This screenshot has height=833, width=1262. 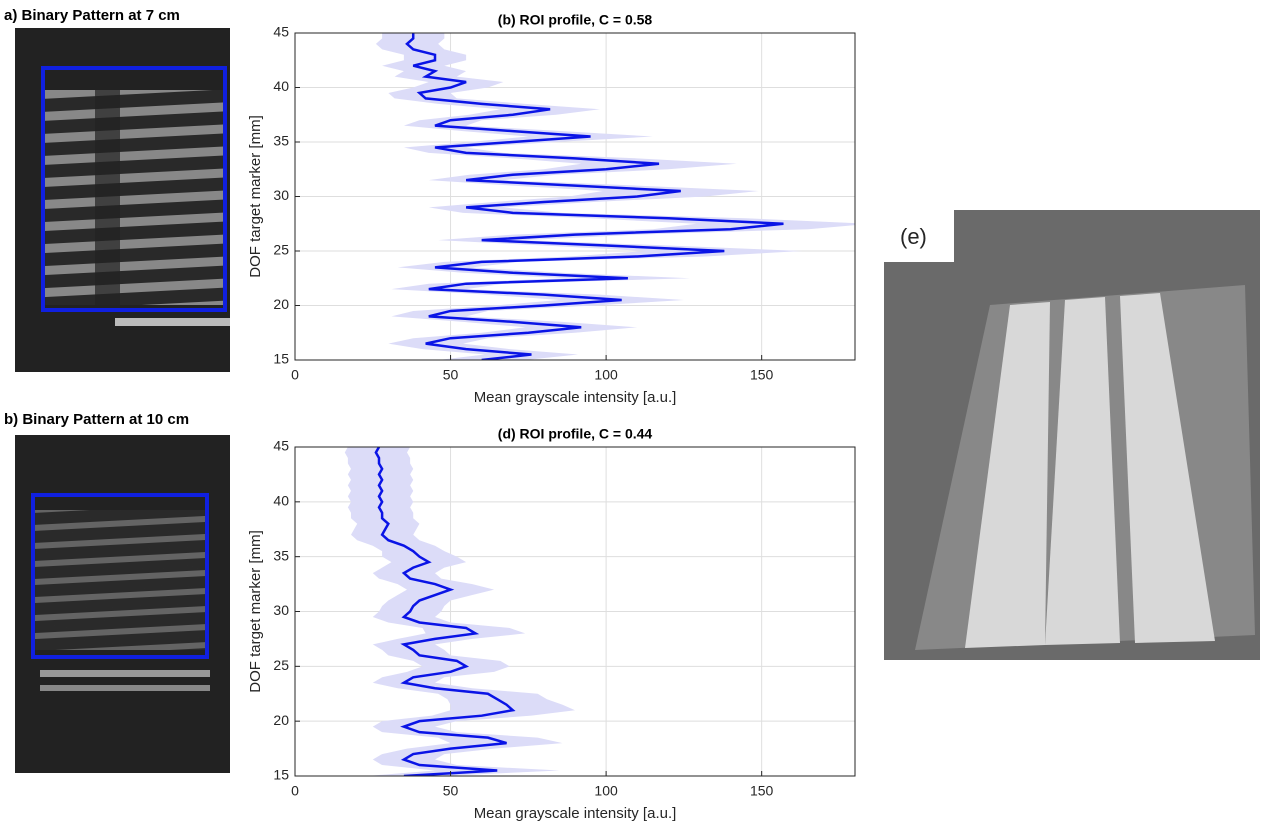 What do you see at coordinates (913, 236) in the screenshot?
I see `panel-label: (e)` at bounding box center [913, 236].